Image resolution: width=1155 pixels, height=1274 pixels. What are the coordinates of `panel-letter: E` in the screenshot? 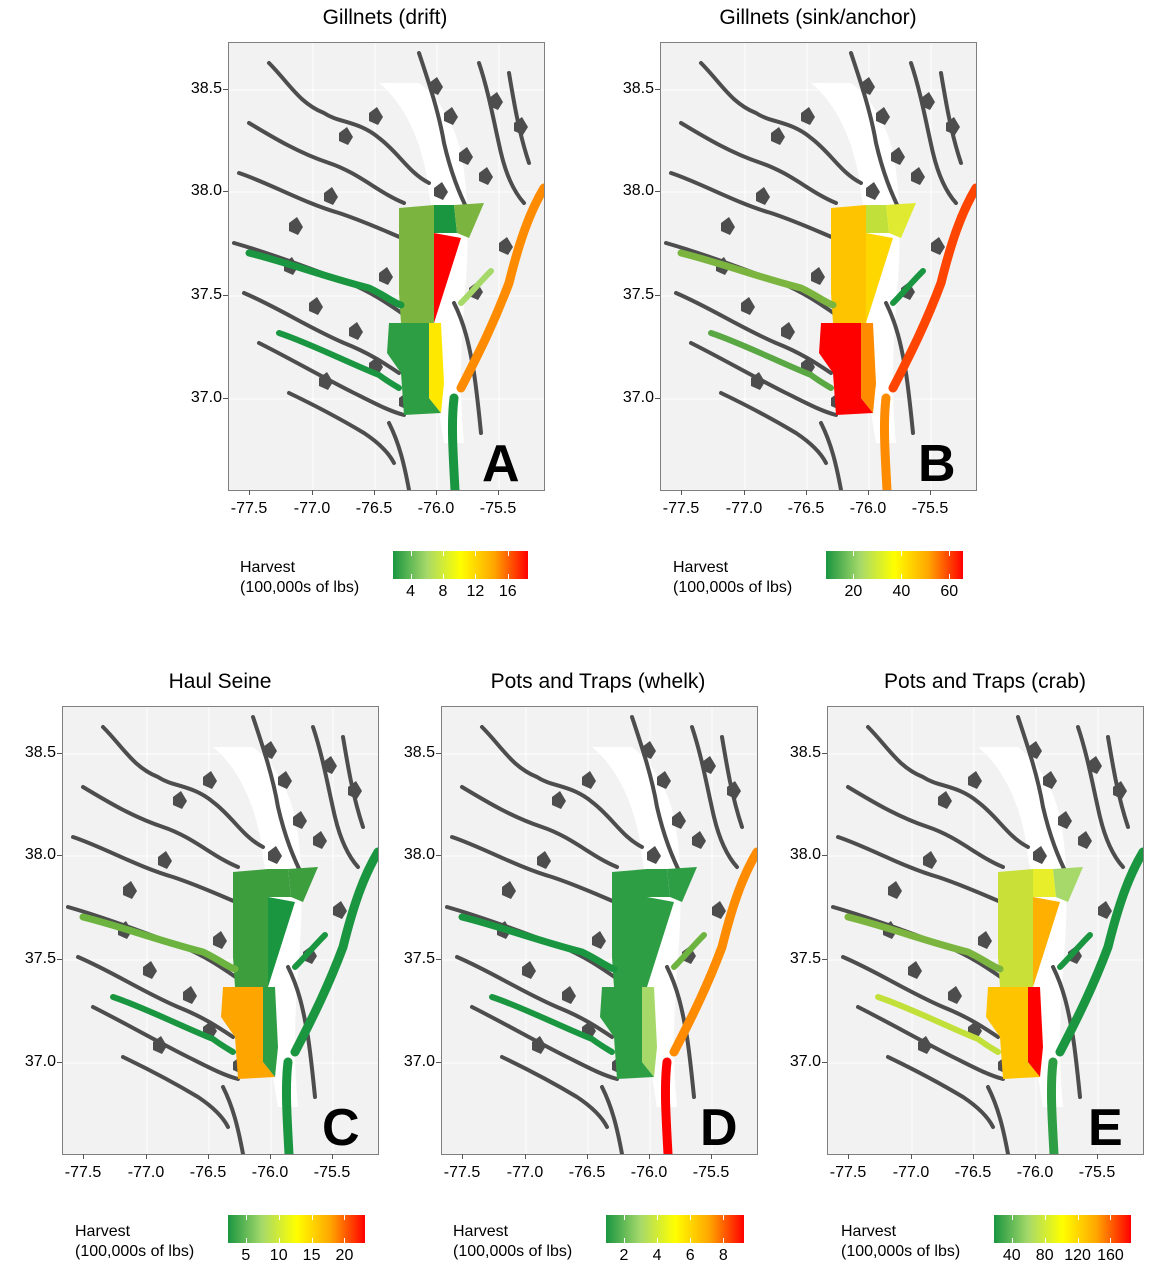 It's located at (1105, 1128).